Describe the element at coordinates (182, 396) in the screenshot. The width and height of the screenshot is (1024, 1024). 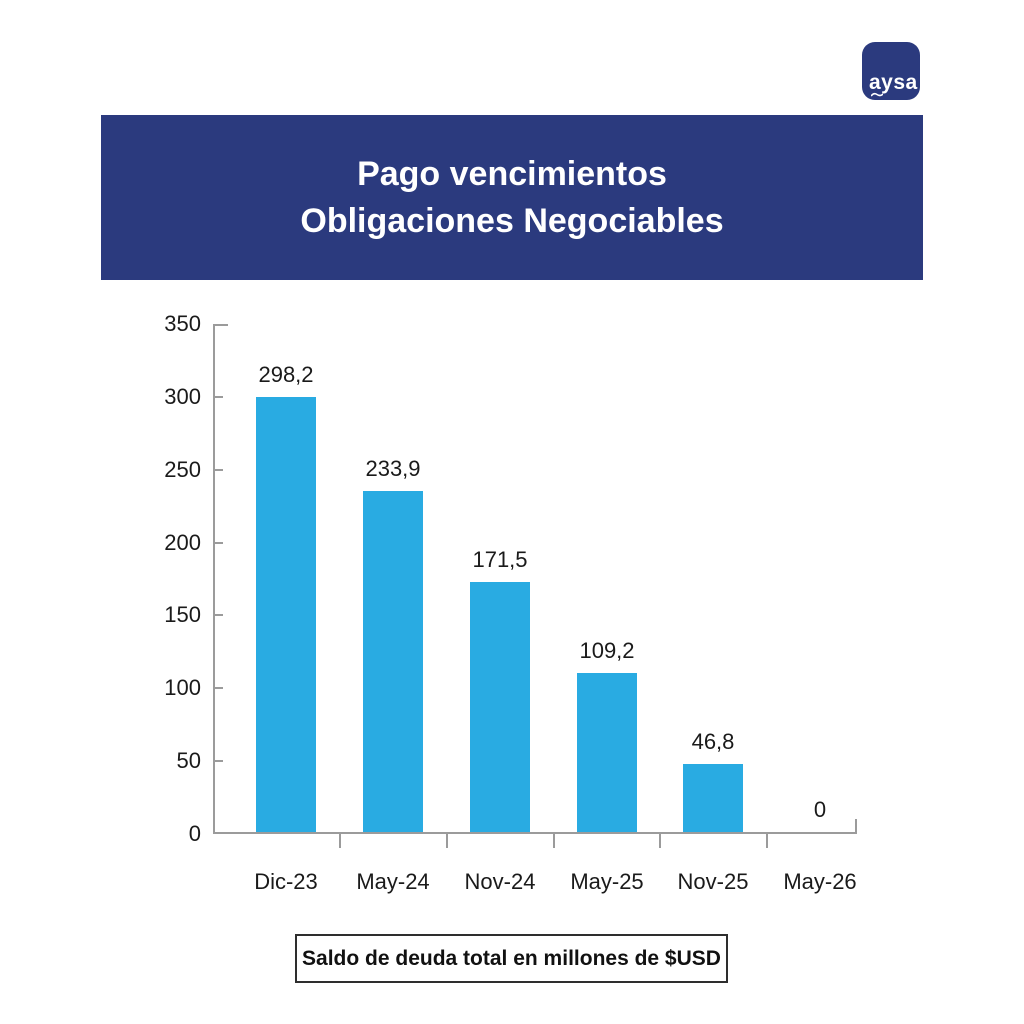
I see `y-tick-label: 300` at that location.